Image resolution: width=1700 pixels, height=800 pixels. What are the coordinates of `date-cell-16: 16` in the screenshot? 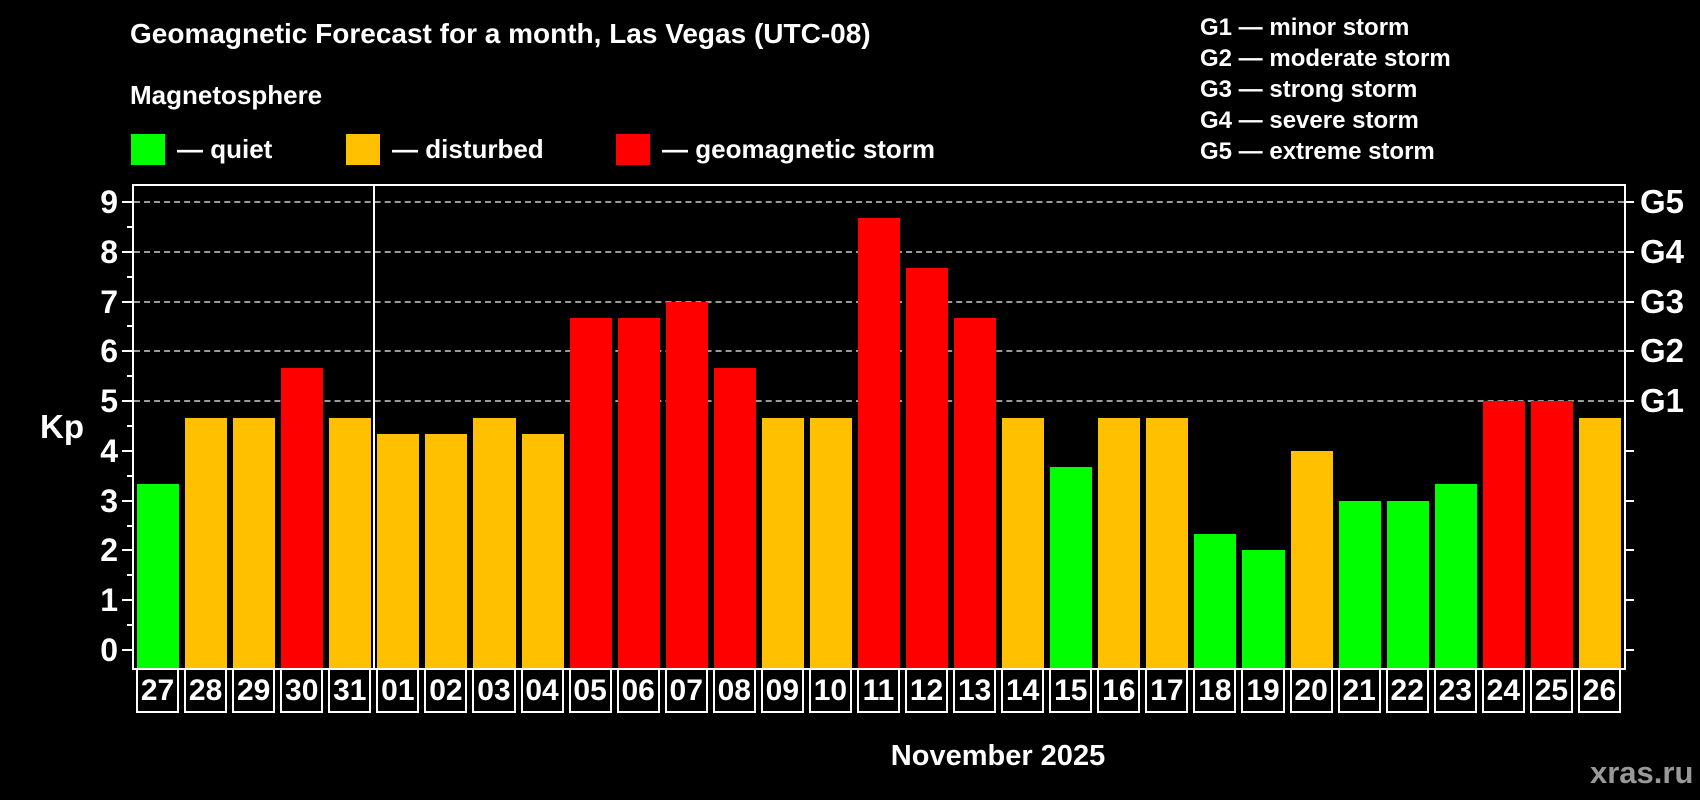 It's located at (1119, 690).